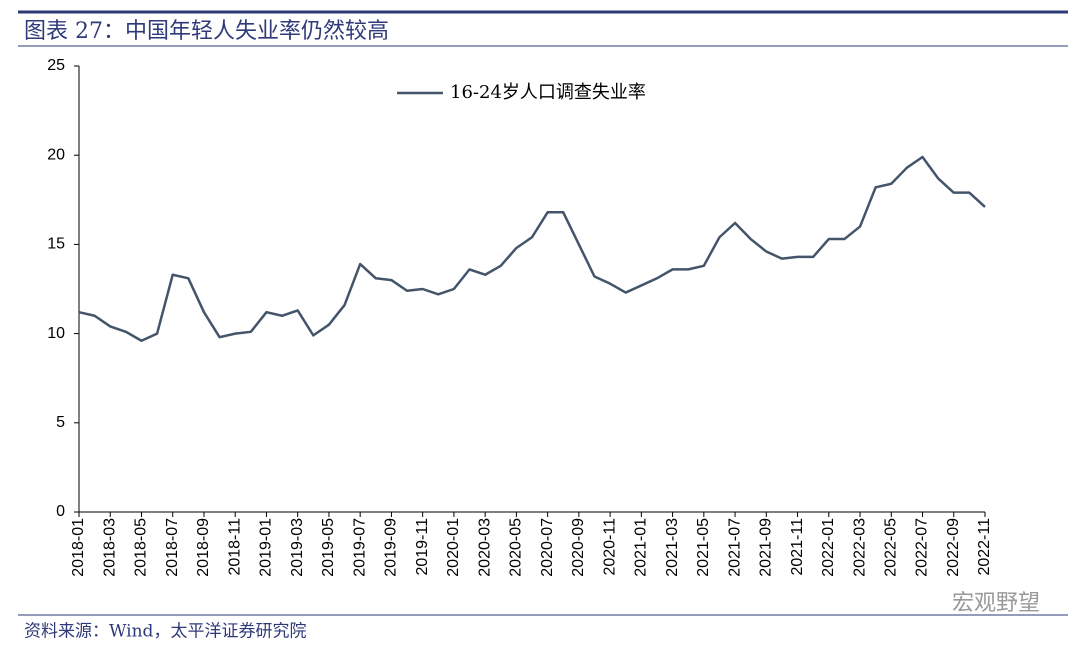 Image resolution: width=1080 pixels, height=651 pixels. I want to click on x-tick-label: 2018-11, so click(234, 547).